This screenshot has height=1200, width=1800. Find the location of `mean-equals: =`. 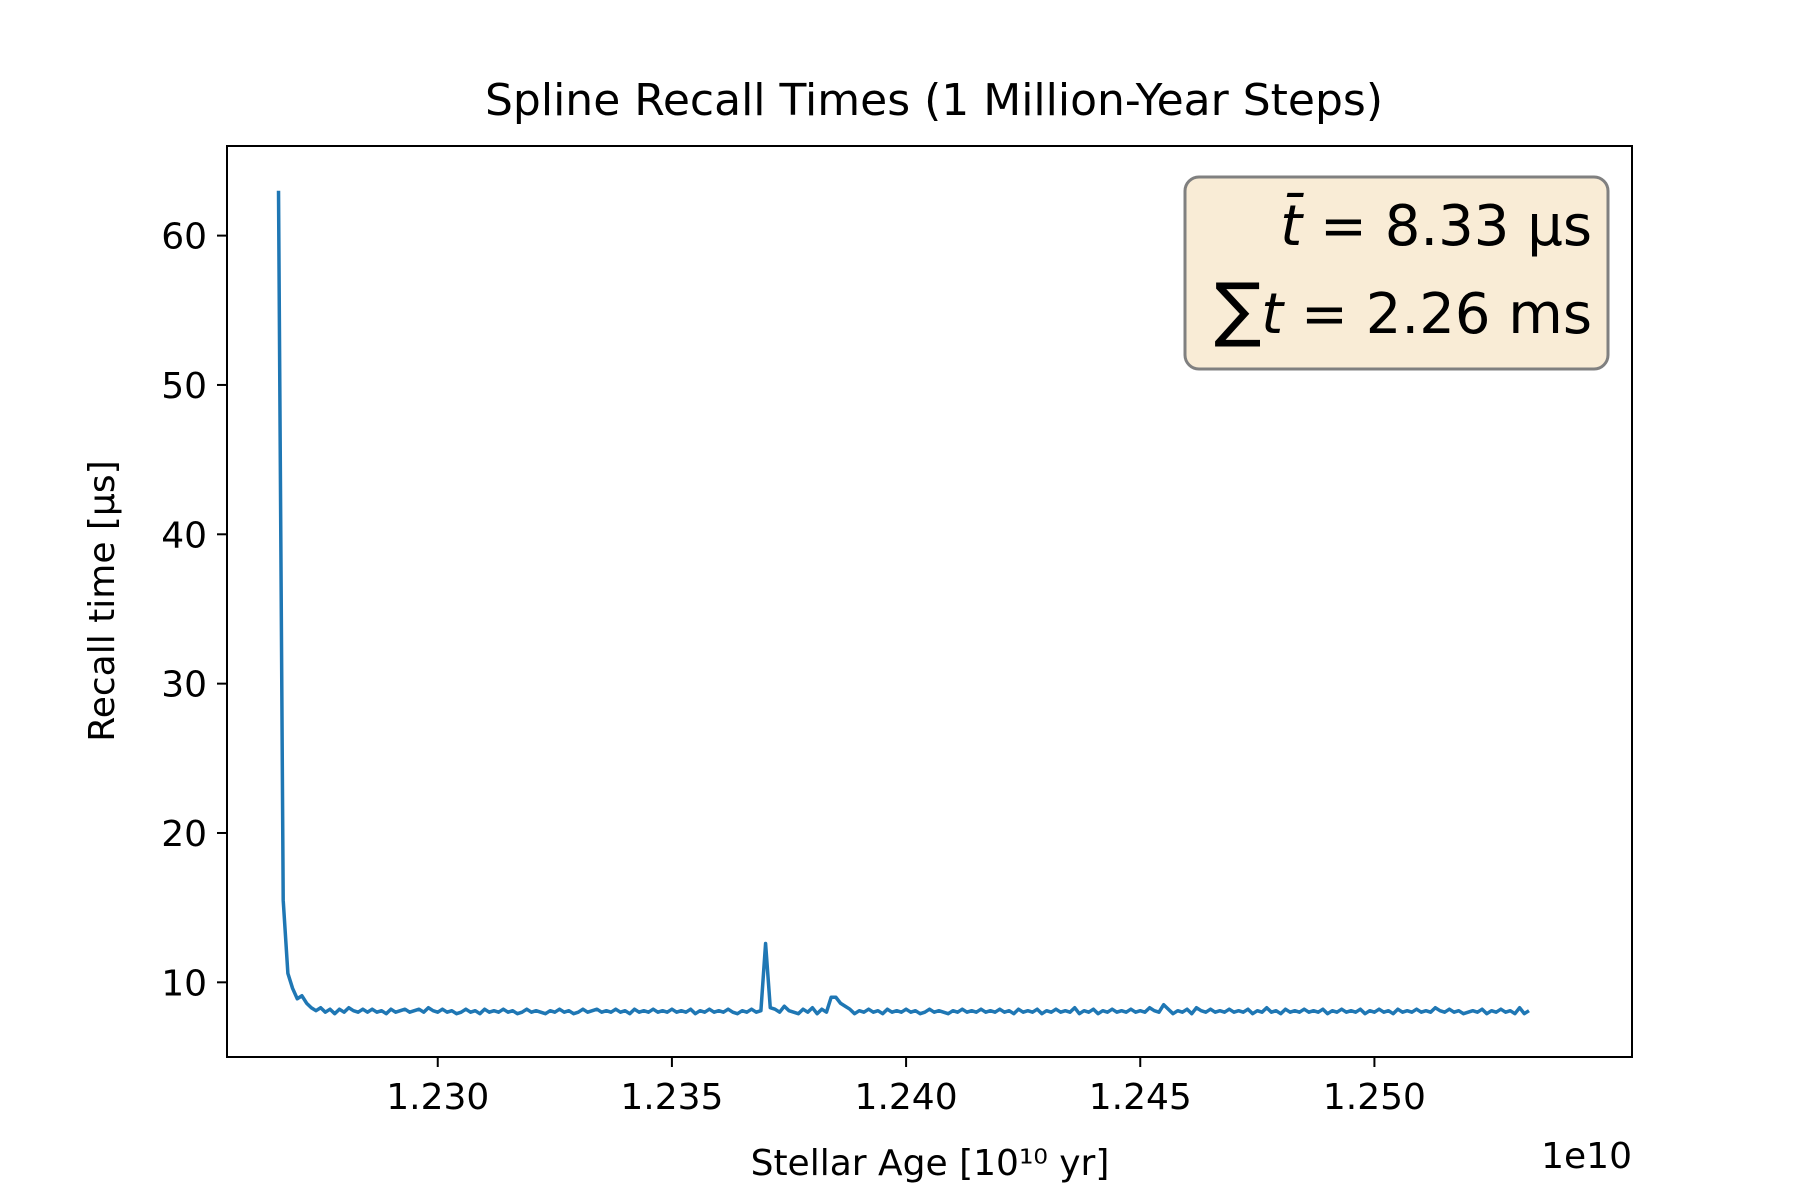

mean-equals: = is located at coordinates (1343, 226).